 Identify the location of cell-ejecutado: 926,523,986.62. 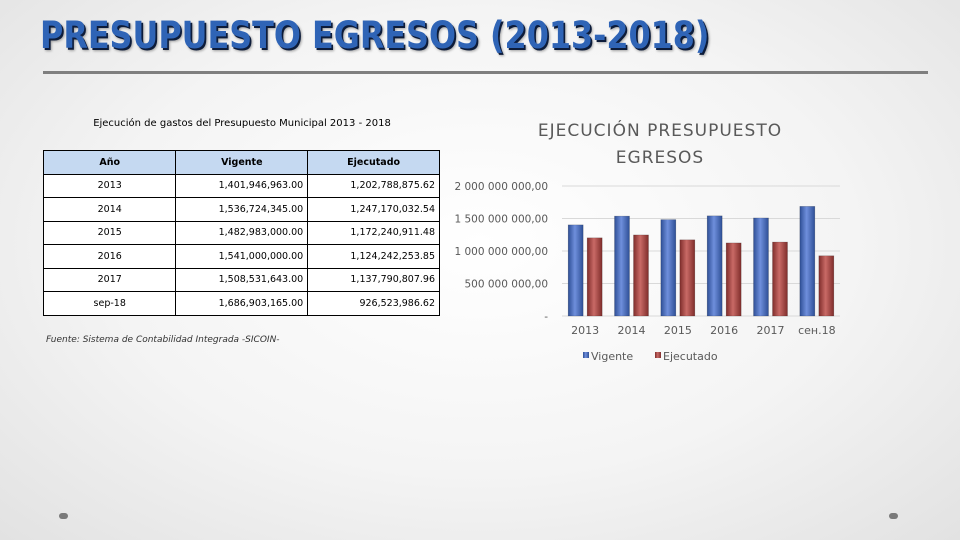
(373, 303).